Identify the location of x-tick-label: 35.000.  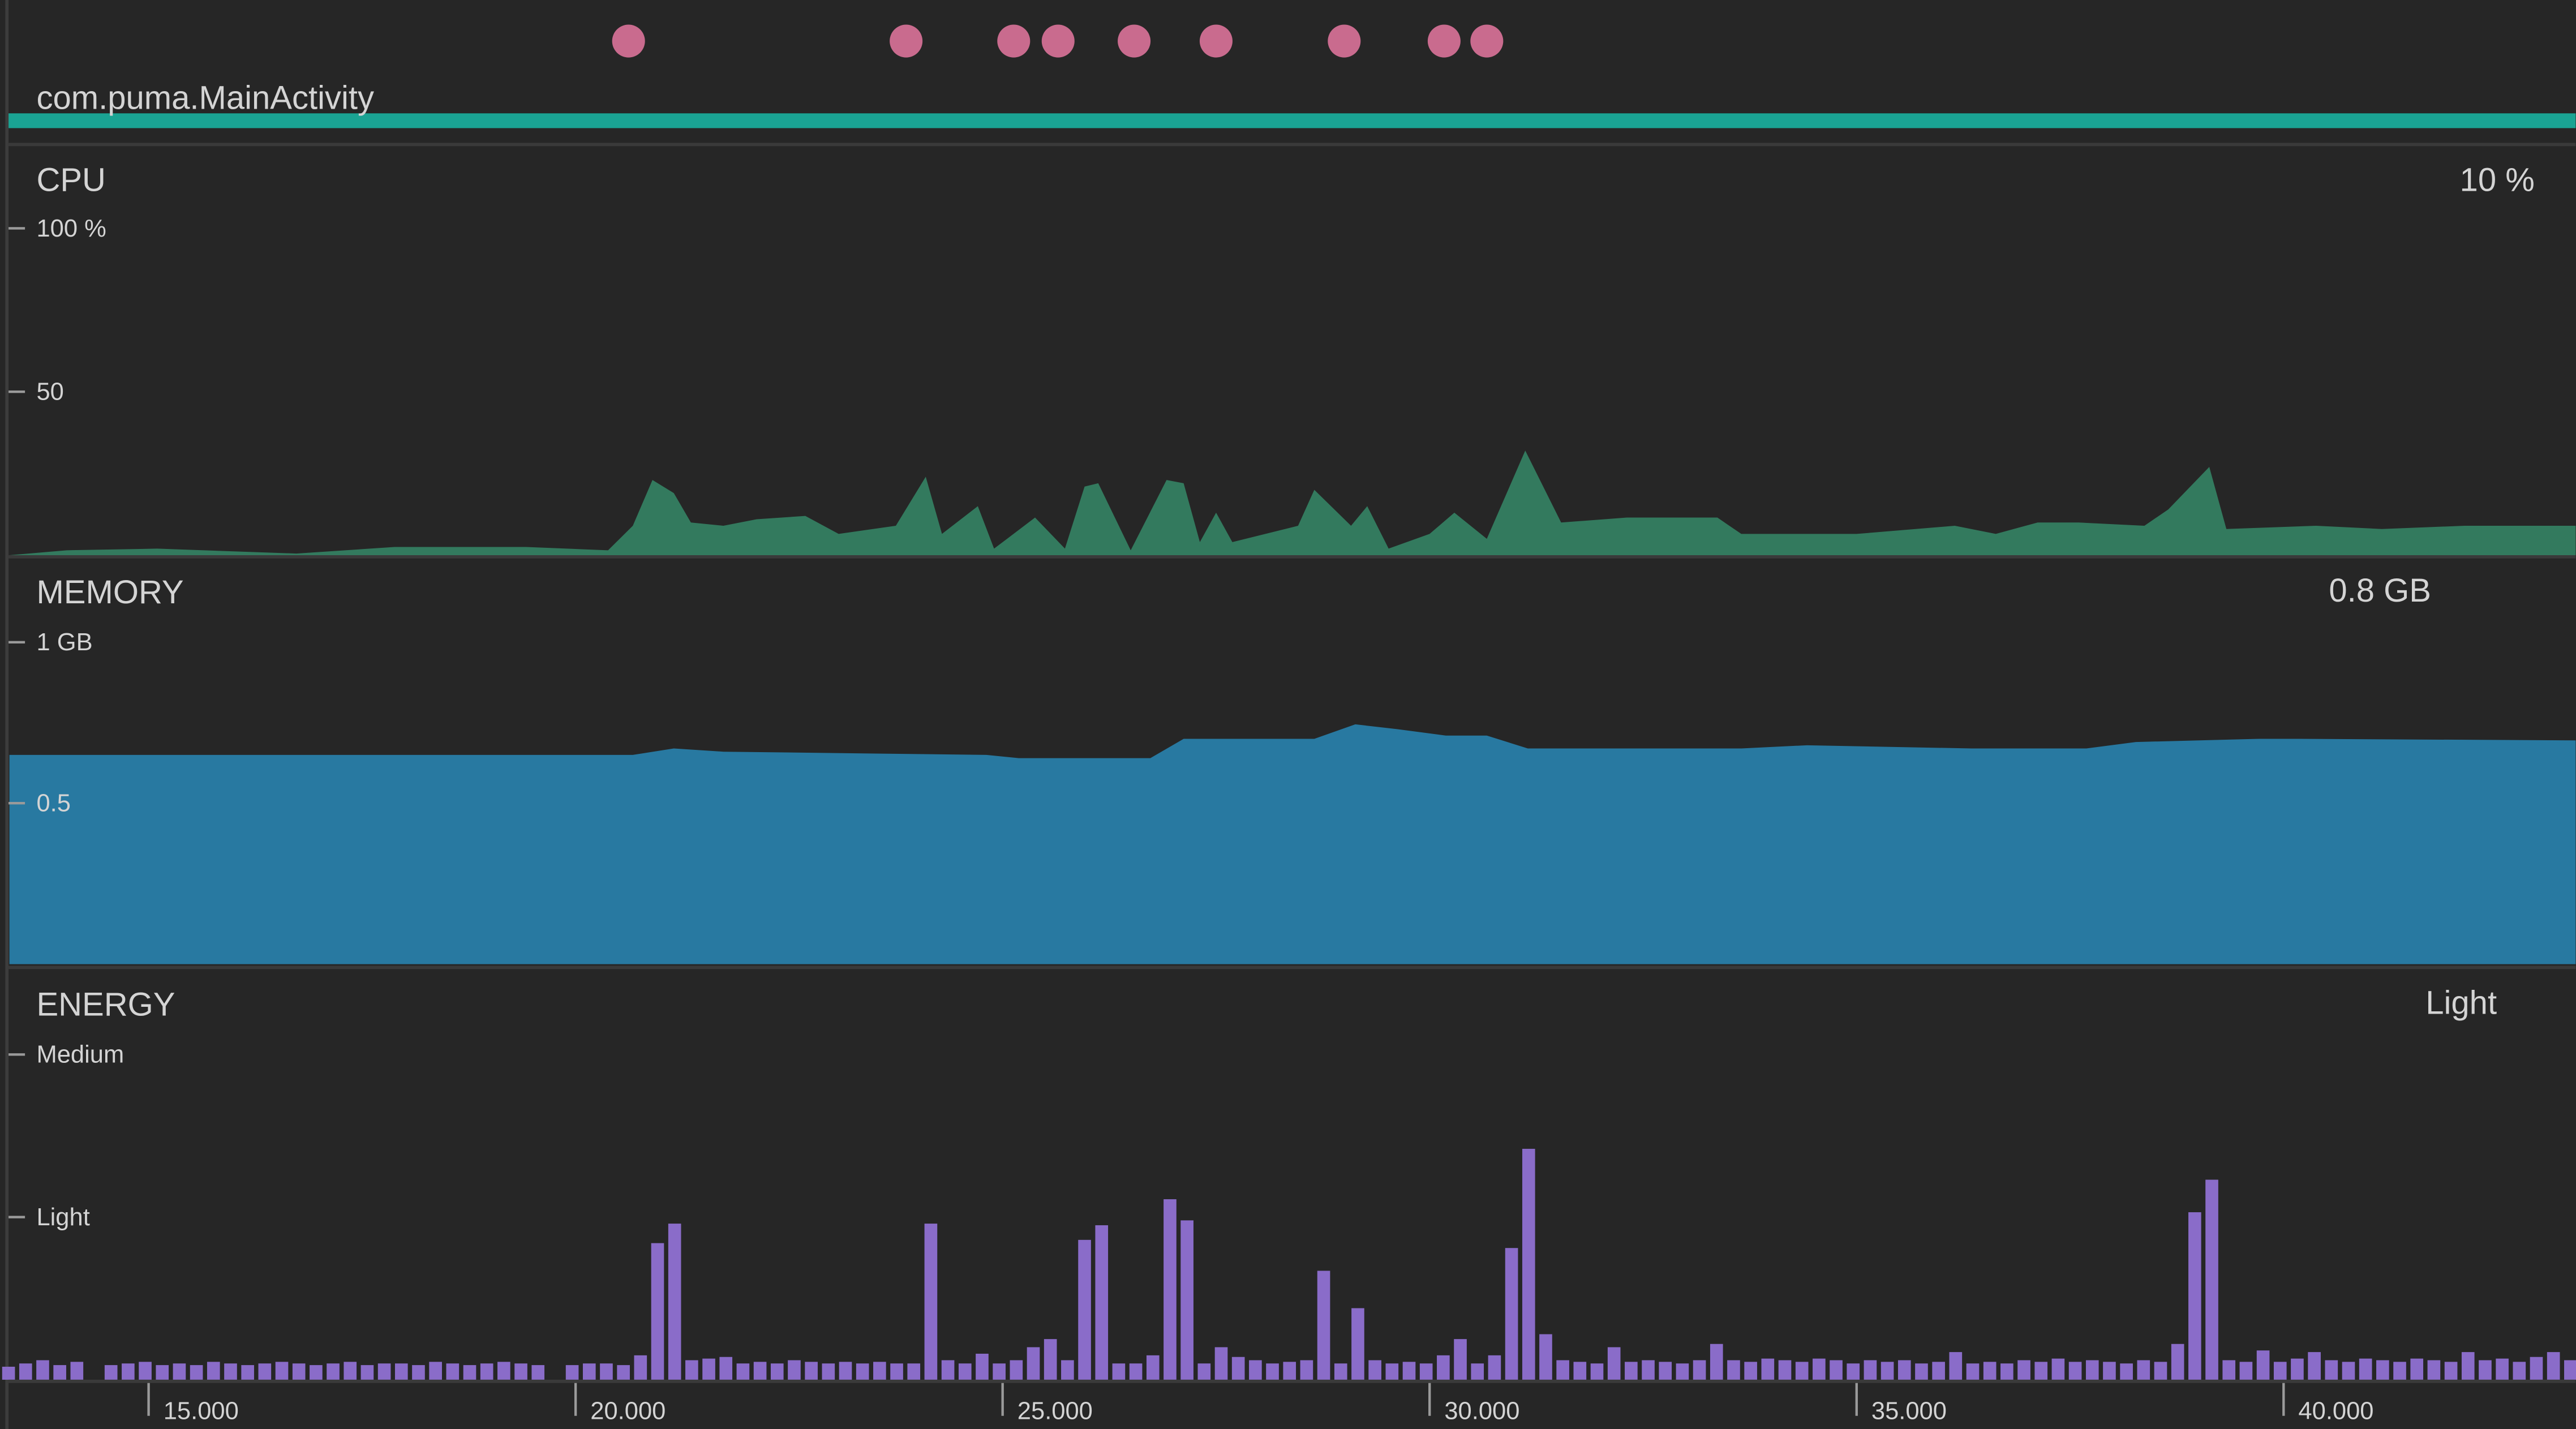
(1909, 1410).